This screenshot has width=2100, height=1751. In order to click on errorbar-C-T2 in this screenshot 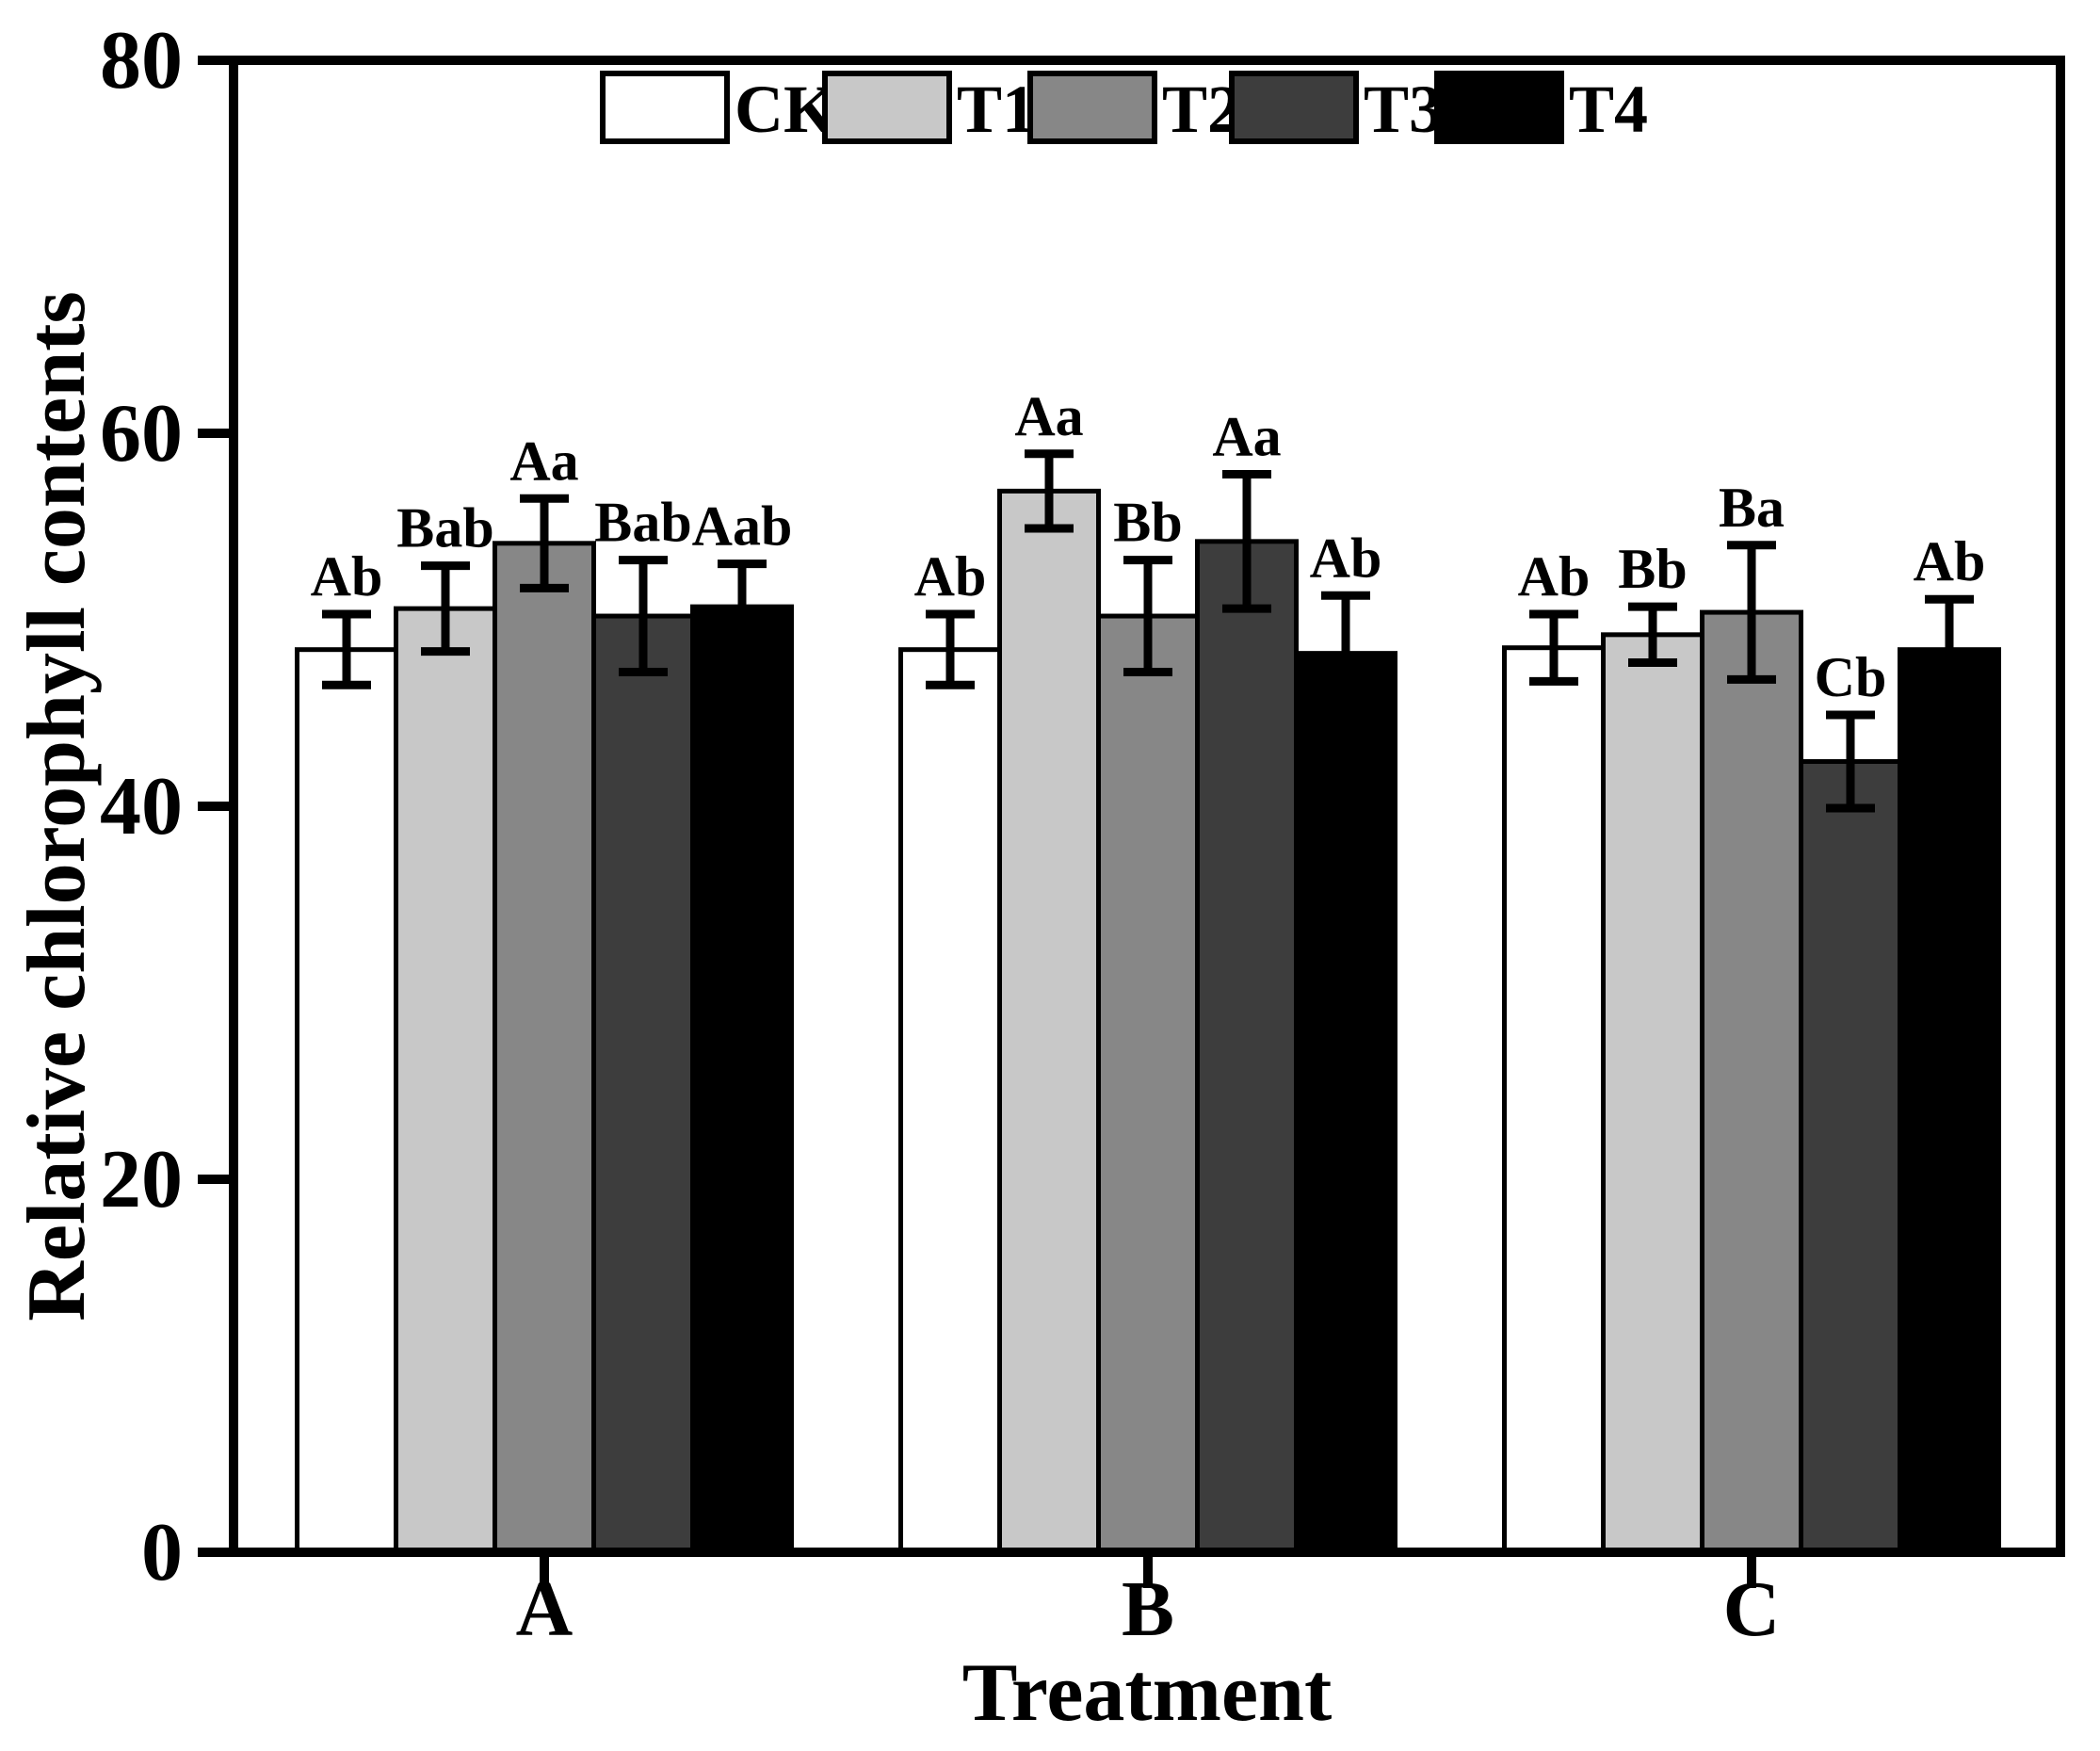, I will do `click(1751, 612)`.